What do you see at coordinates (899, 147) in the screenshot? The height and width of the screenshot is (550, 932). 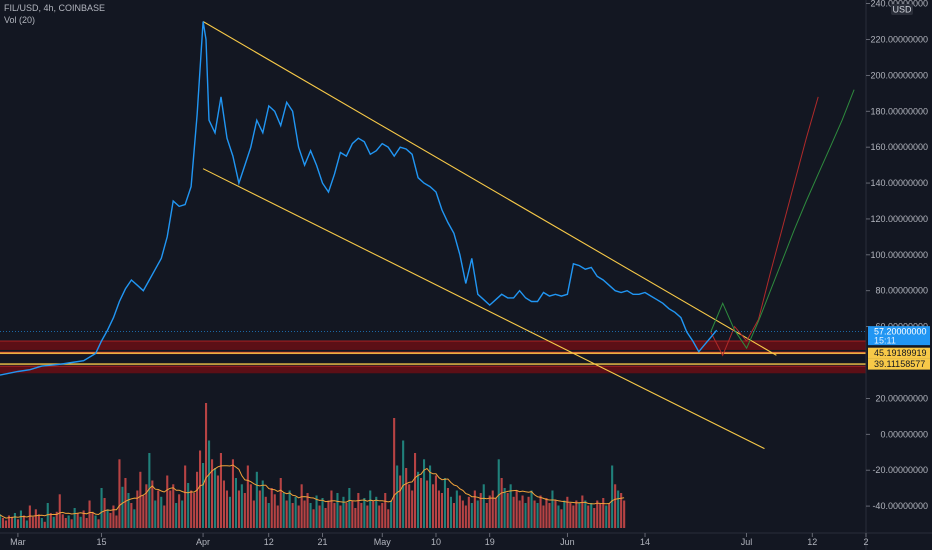 I see `price-tick-label: 160.00000000` at bounding box center [899, 147].